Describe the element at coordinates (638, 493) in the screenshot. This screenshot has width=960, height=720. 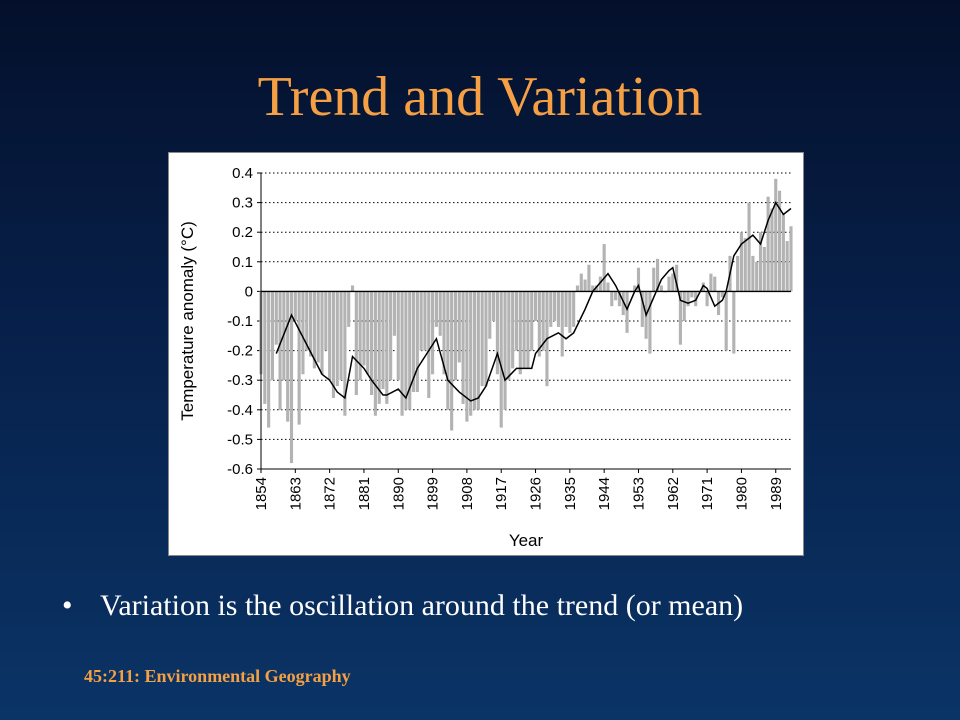
I see `x-tick-label: 1953` at that location.